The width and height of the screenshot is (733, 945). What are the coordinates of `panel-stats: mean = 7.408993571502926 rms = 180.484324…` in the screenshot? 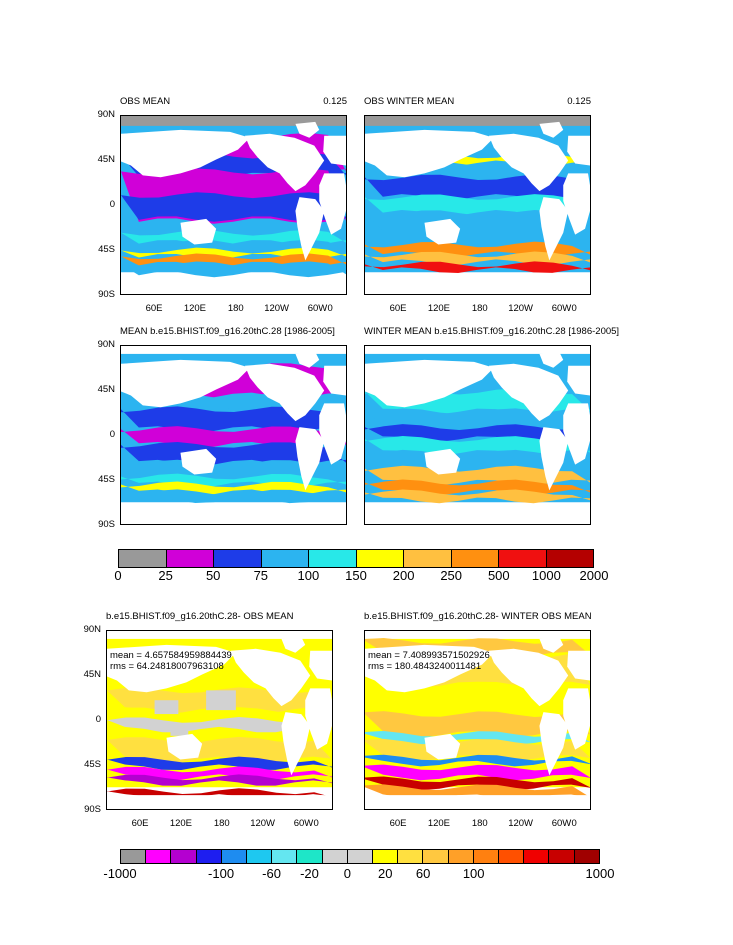 It's located at (429, 661).